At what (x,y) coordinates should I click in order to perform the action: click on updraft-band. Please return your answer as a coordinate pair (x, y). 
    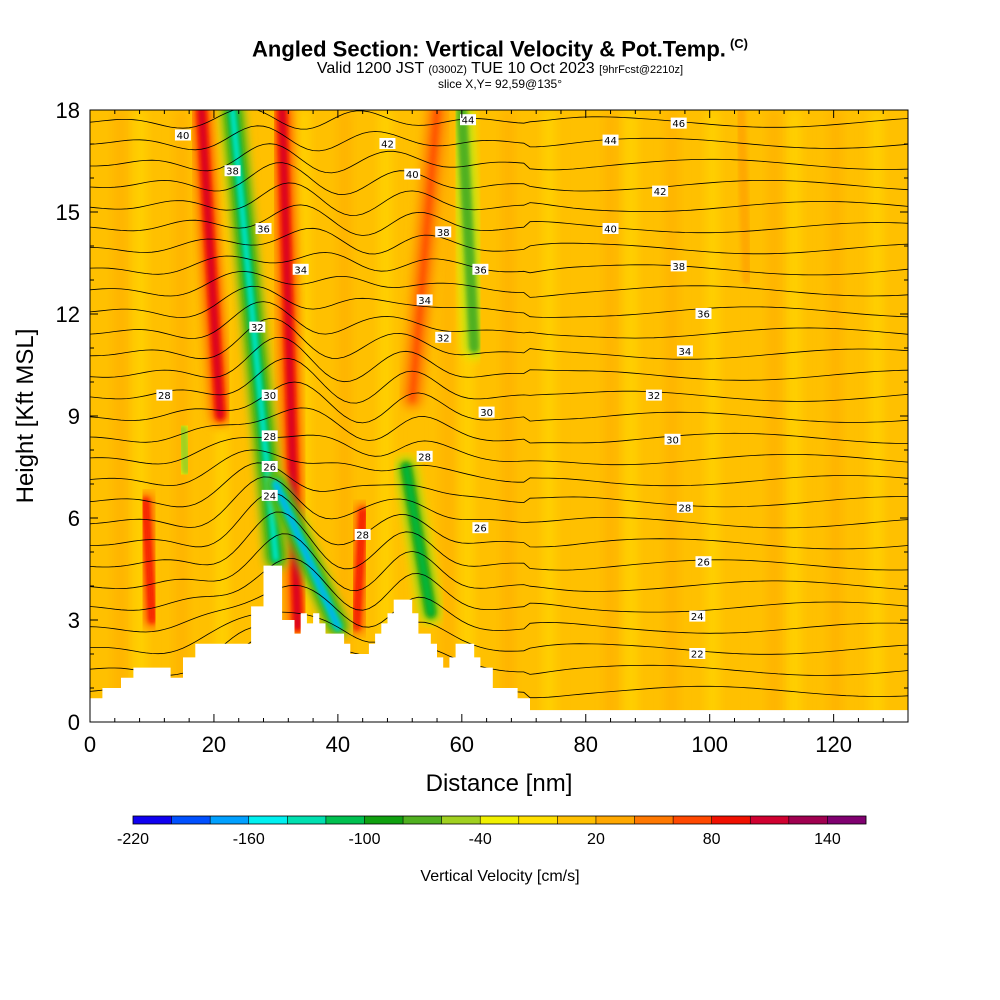
    Looking at the image, I should click on (148, 560).